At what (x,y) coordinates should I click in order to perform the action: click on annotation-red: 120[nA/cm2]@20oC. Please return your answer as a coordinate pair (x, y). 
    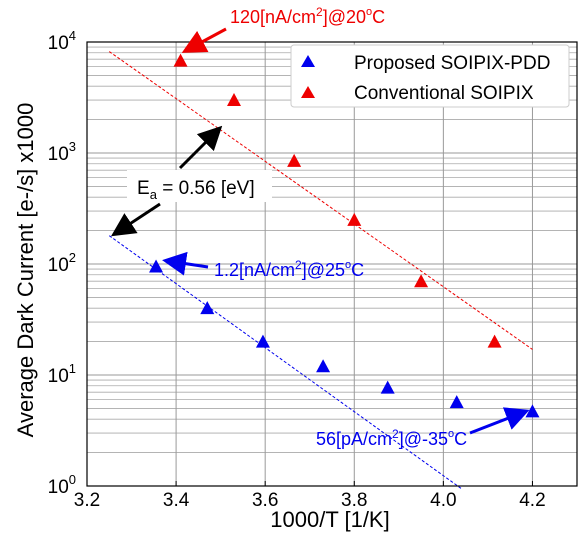
    Looking at the image, I should click on (307, 16).